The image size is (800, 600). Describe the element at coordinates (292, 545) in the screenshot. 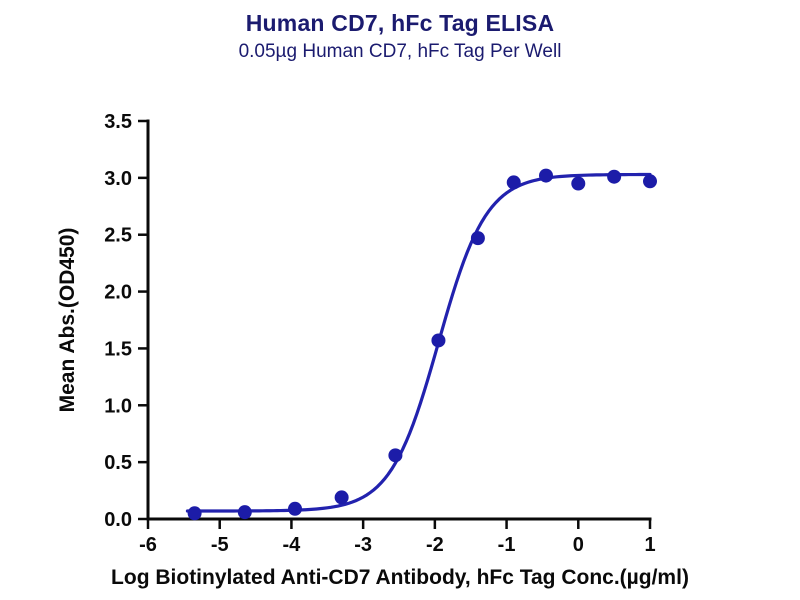

I see `x-tick-label: -4` at that location.